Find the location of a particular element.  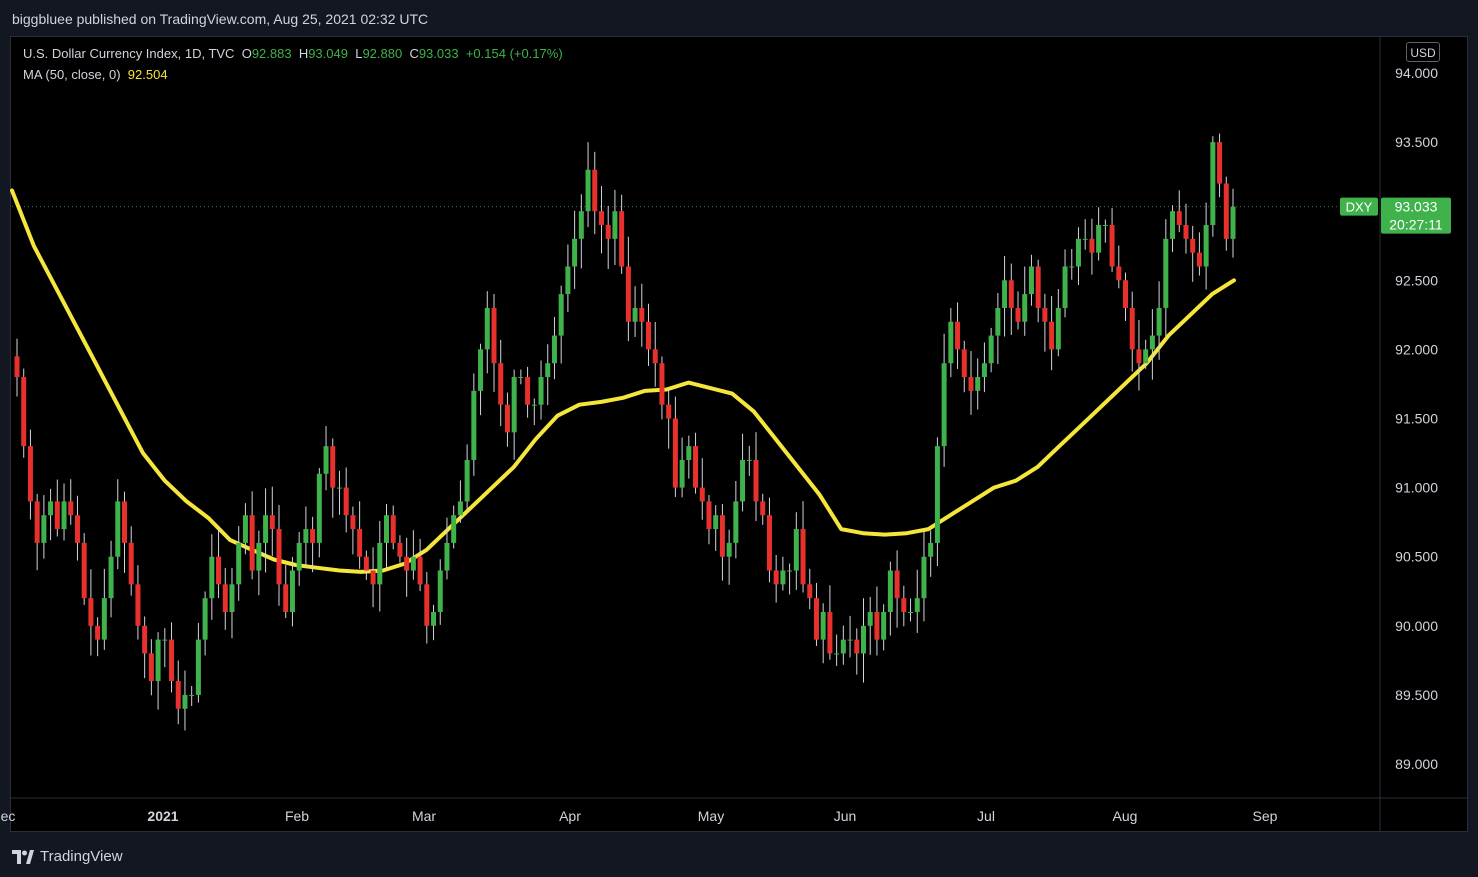

x-tick-label: Jul is located at coordinates (986, 816).